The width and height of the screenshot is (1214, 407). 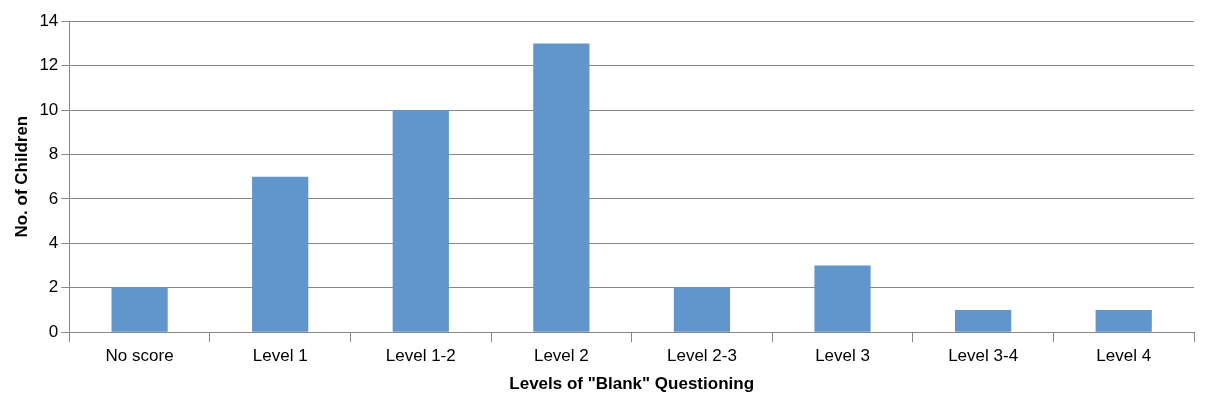 I want to click on x-tick-label: Level 2, so click(x=561, y=356).